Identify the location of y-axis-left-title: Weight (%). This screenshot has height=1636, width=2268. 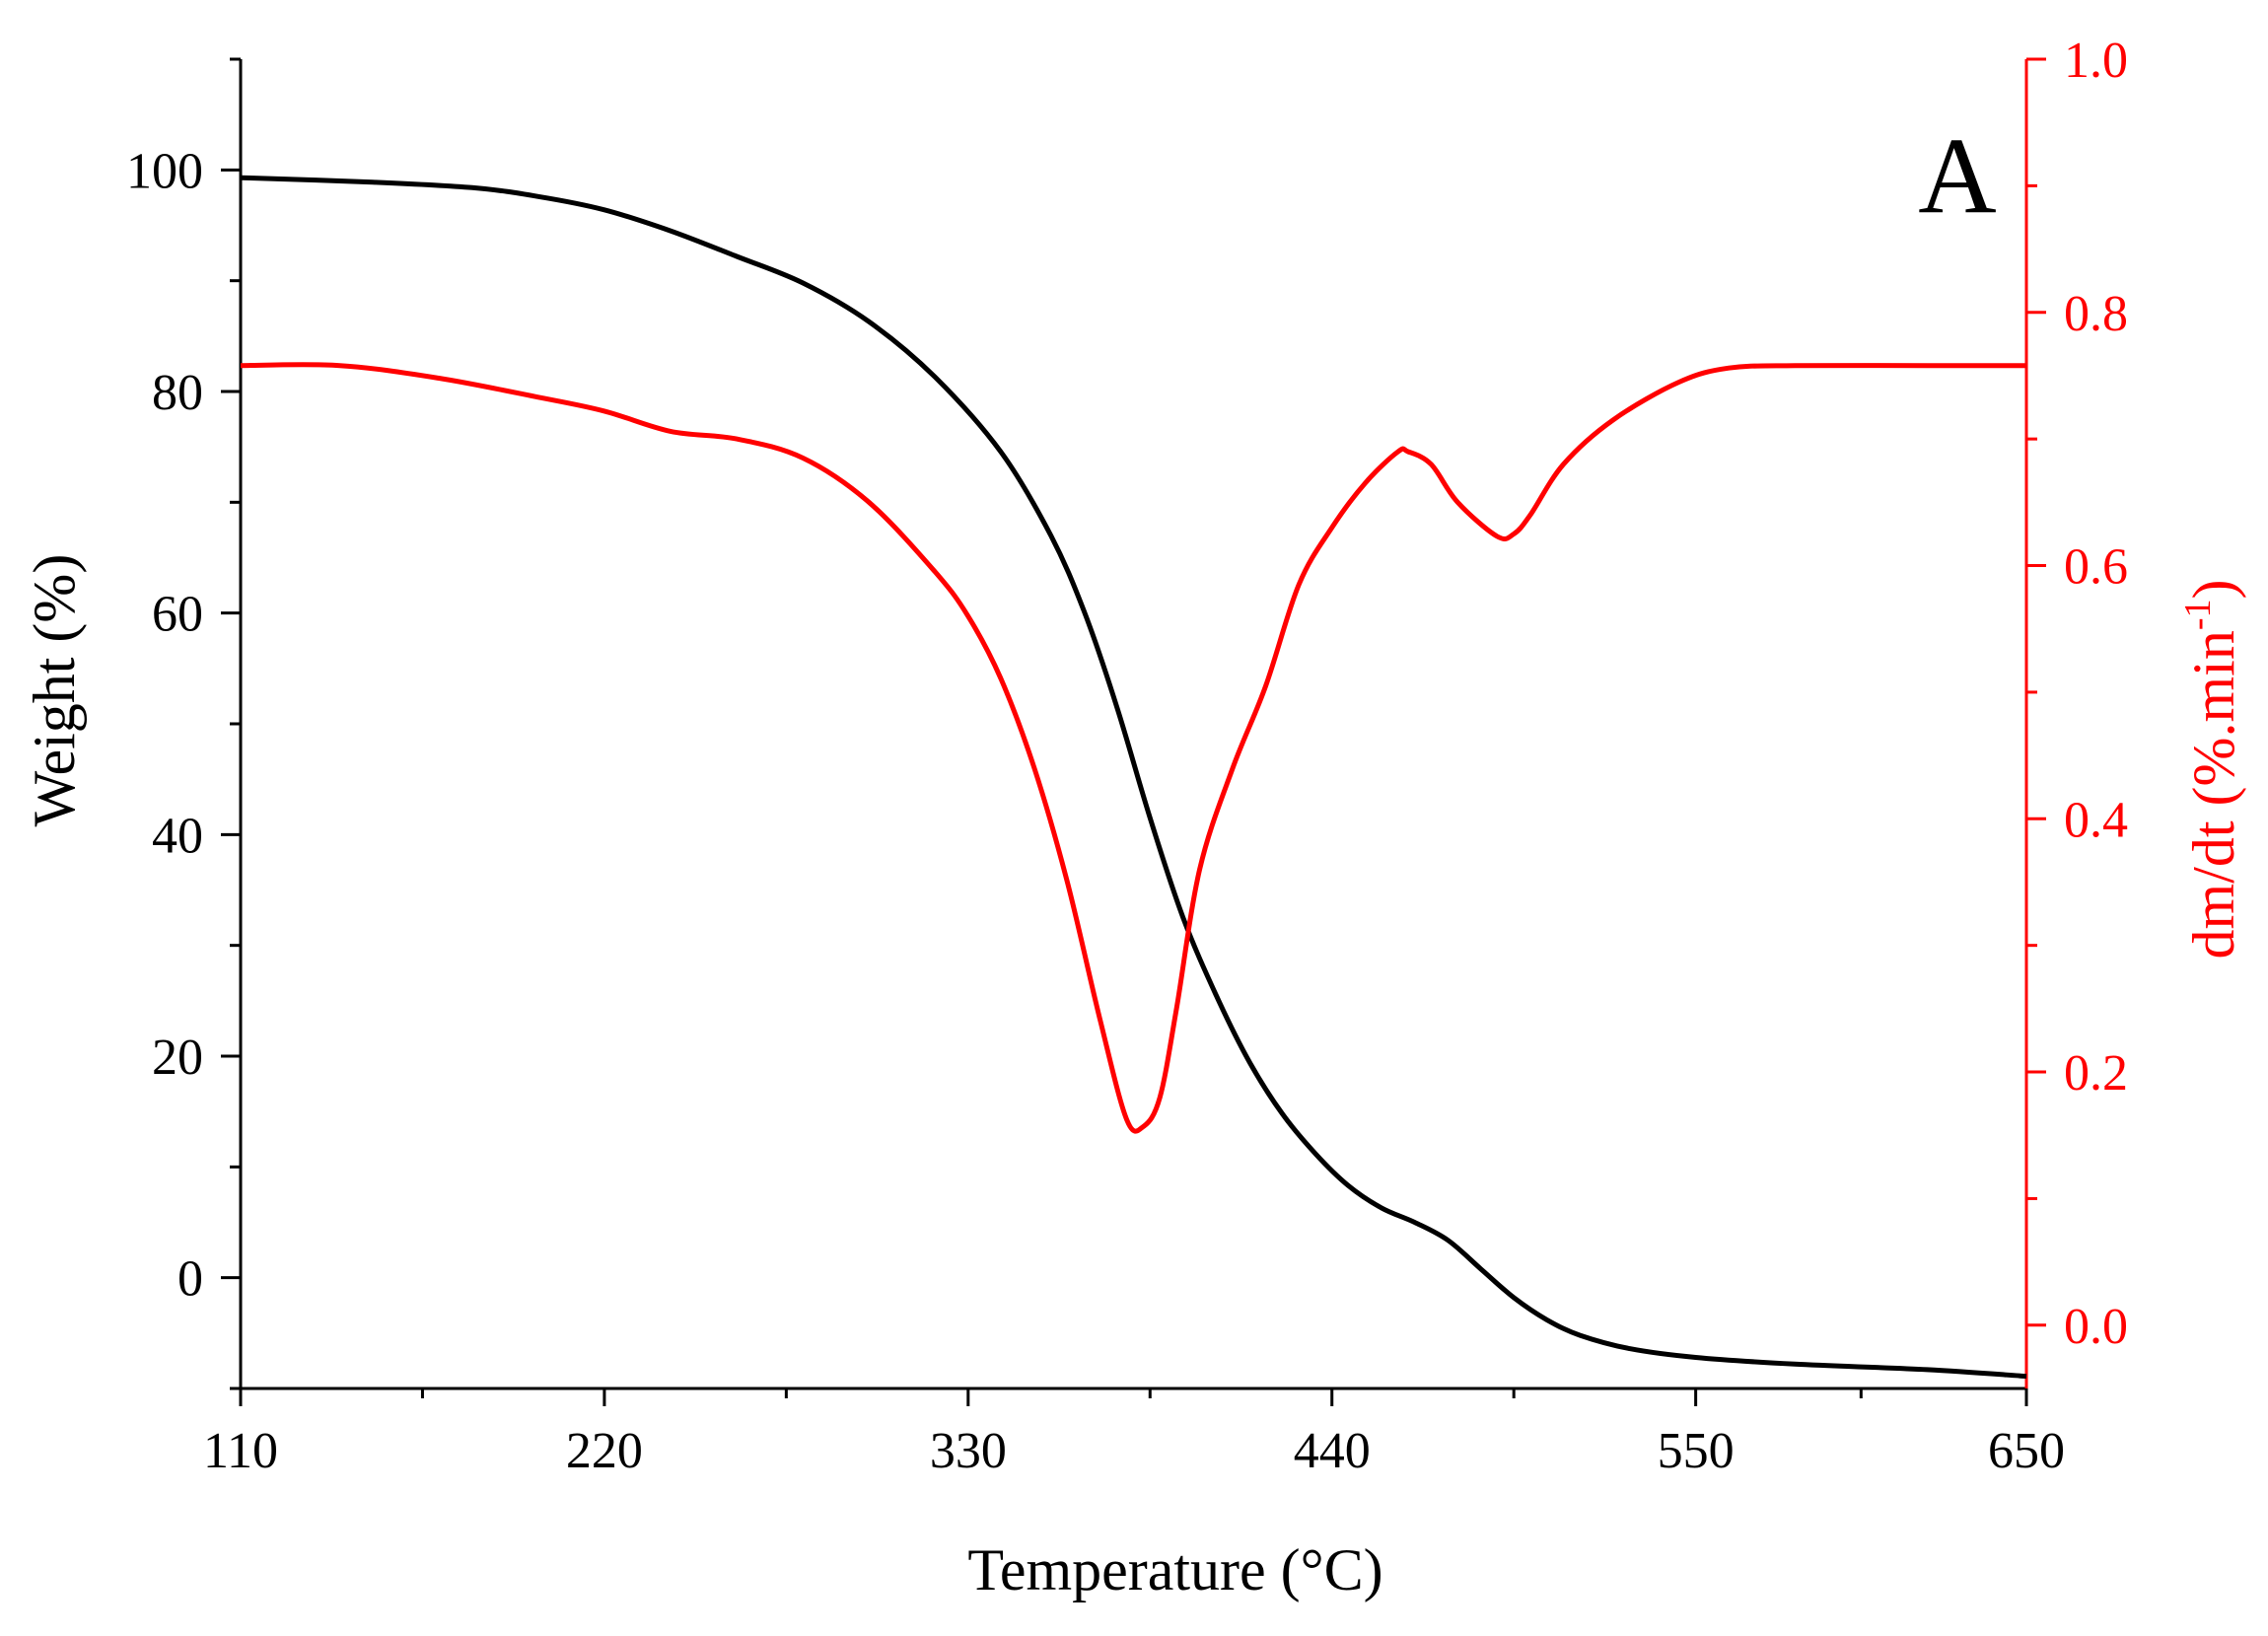
(54, 690).